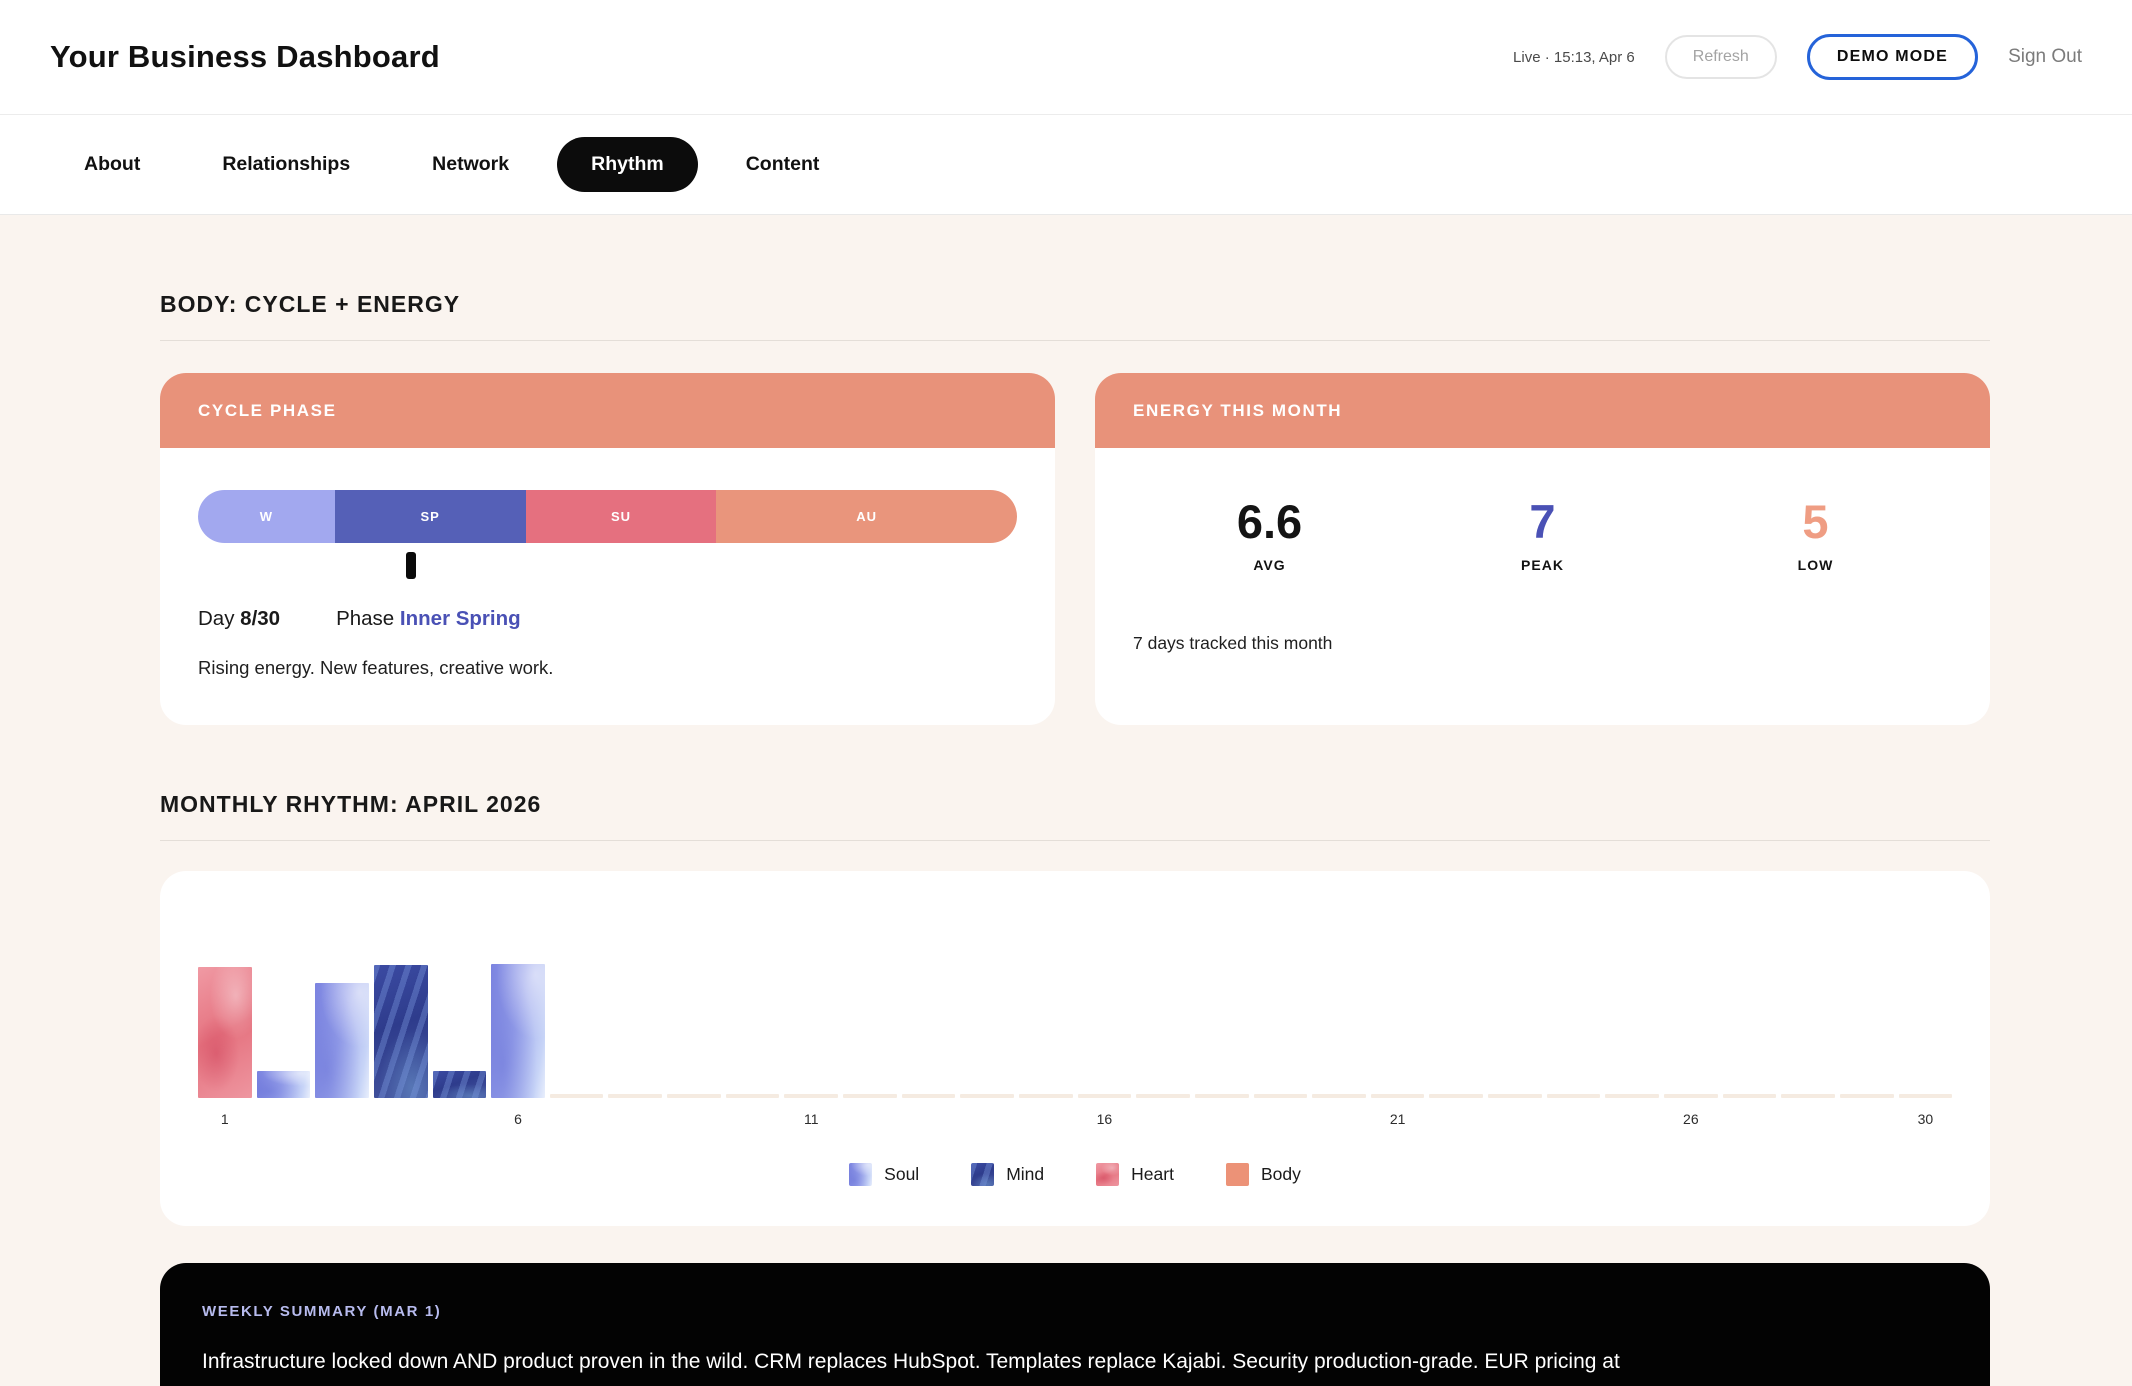 This screenshot has height=1386, width=2132. Describe the element at coordinates (1542, 410) in the screenshot. I see `energy-card-header: ENERGY THIS MONTH` at that location.